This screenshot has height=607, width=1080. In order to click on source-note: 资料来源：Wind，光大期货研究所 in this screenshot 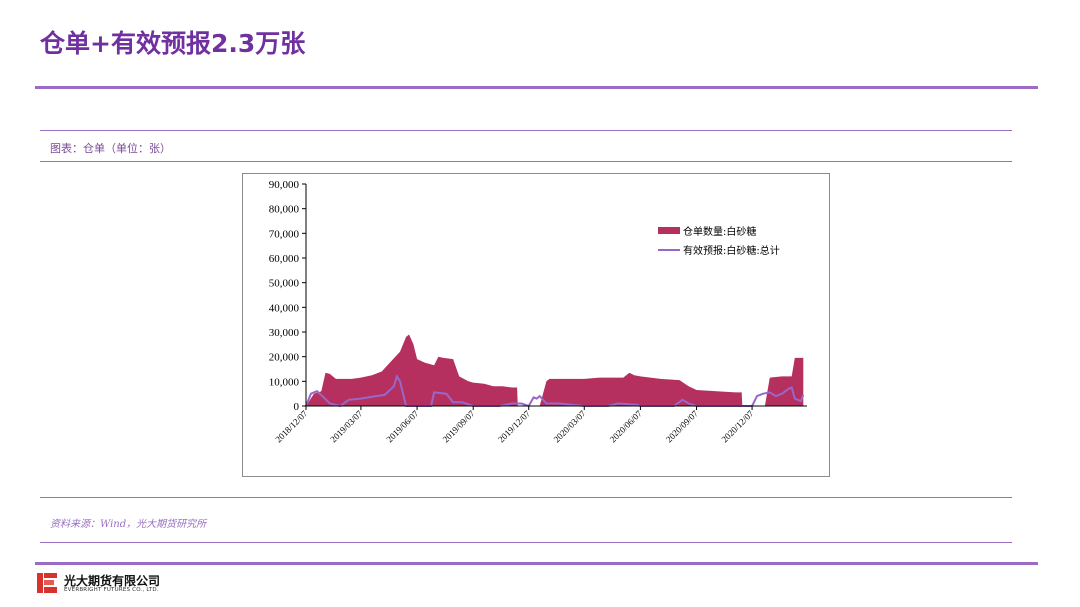, I will do `click(128, 524)`.